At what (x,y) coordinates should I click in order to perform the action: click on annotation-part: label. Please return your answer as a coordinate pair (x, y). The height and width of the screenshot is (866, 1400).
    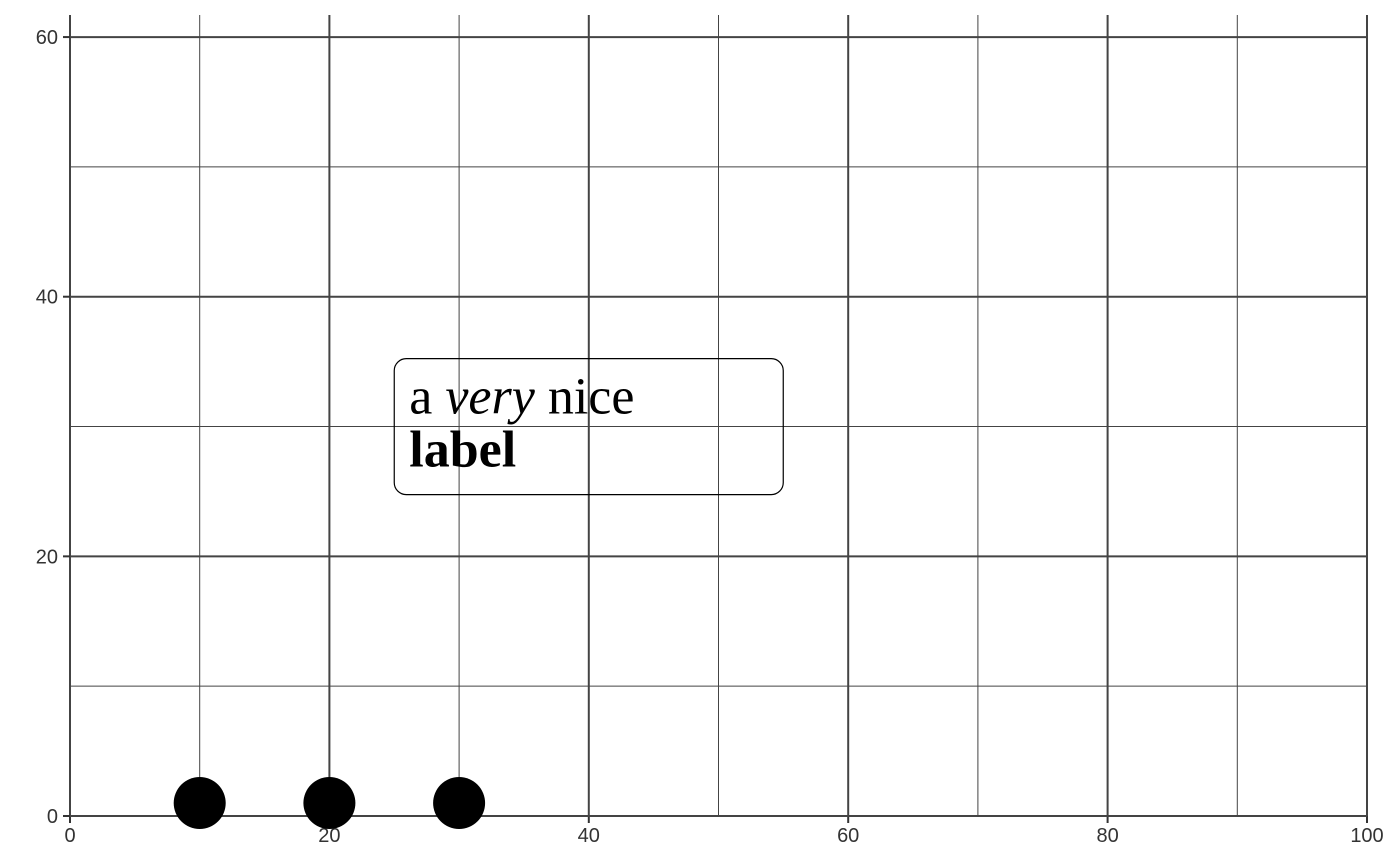
    Looking at the image, I should click on (462, 450).